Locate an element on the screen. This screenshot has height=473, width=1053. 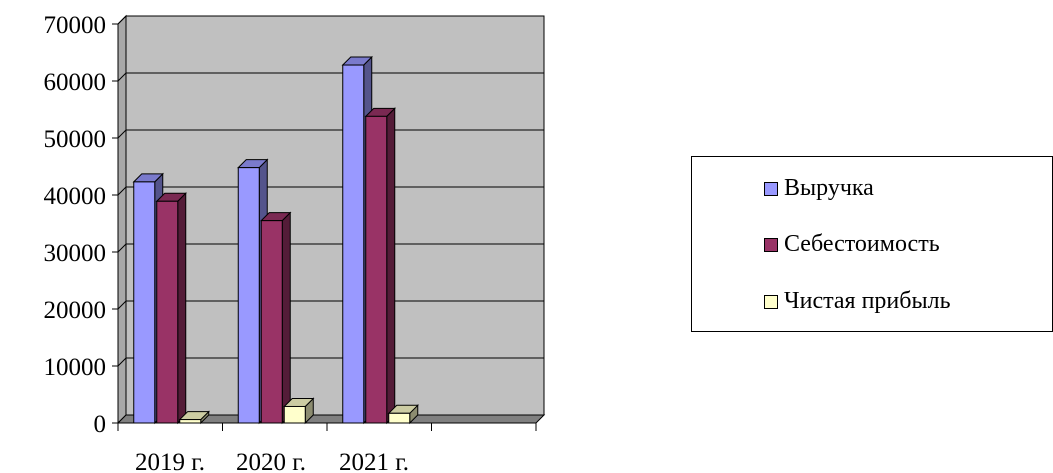
legend-swatch-revenue is located at coordinates (771, 188).